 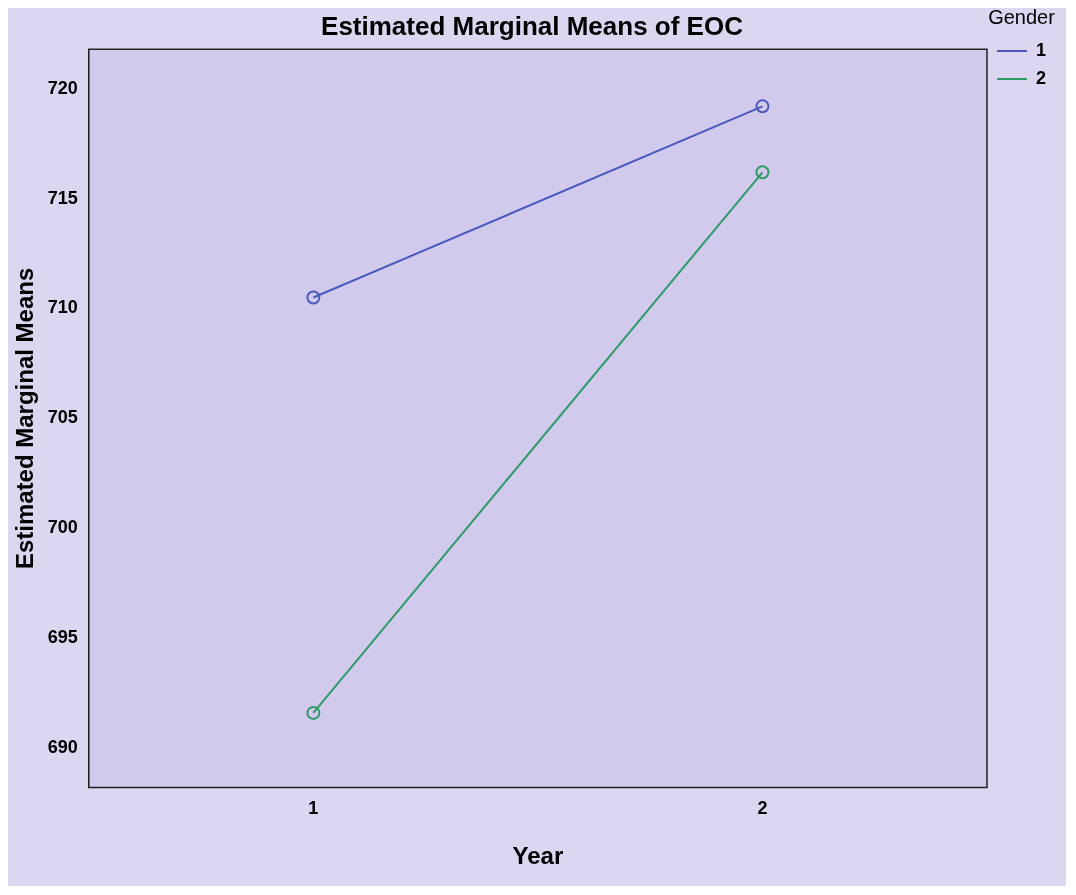 I want to click on y-tick-label: 720, so click(x=62, y=87).